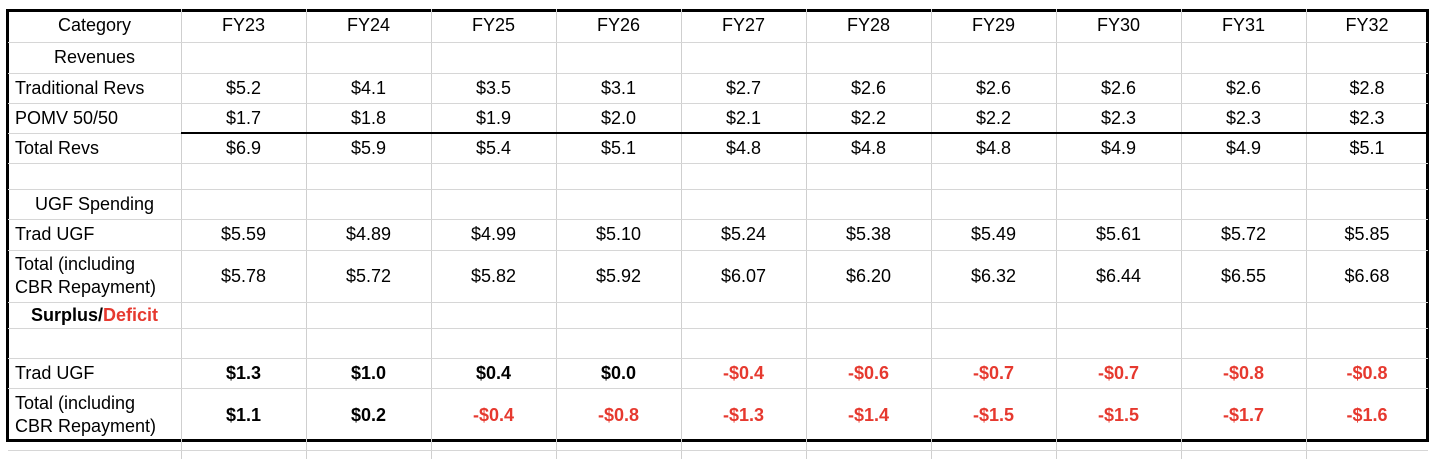 The height and width of the screenshot is (459, 1441). I want to click on section-surplus-deficit: Surplus / Deficit, so click(94, 315).